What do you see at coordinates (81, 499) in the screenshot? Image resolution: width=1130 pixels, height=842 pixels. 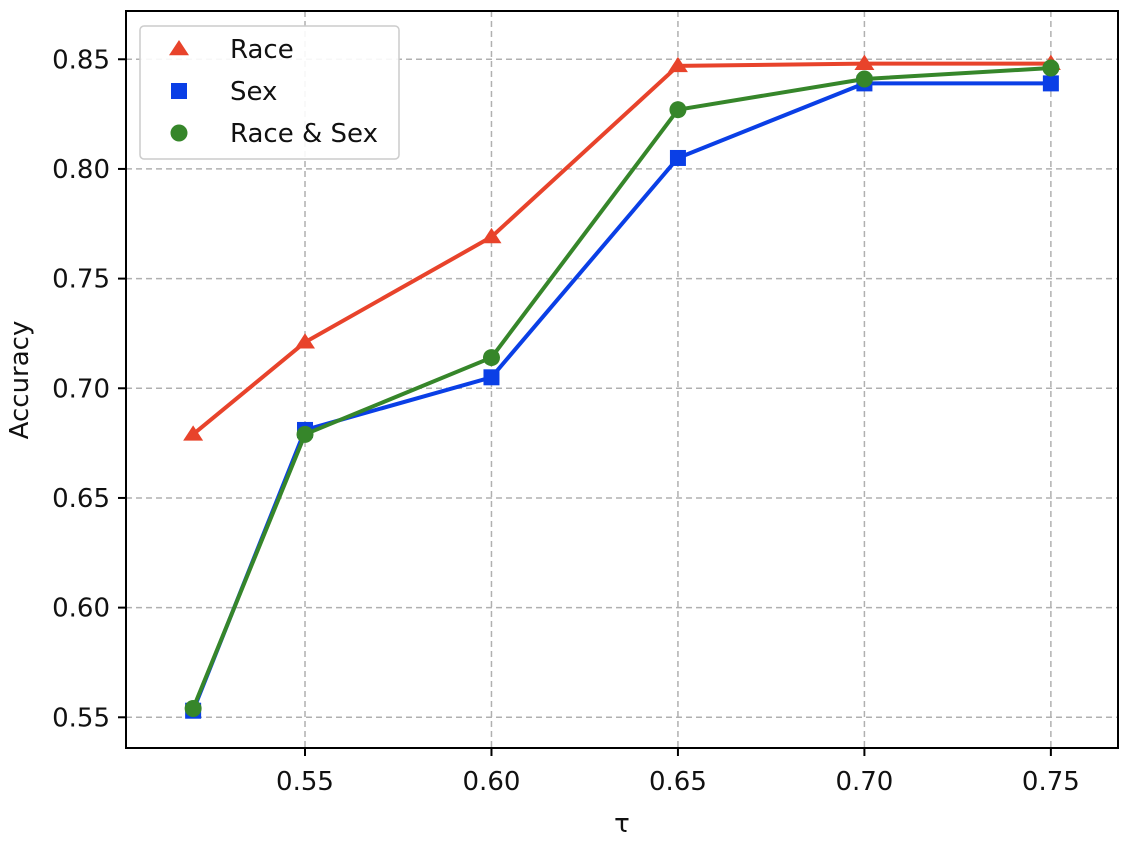 I see `y-tick-label: 0.65` at bounding box center [81, 499].